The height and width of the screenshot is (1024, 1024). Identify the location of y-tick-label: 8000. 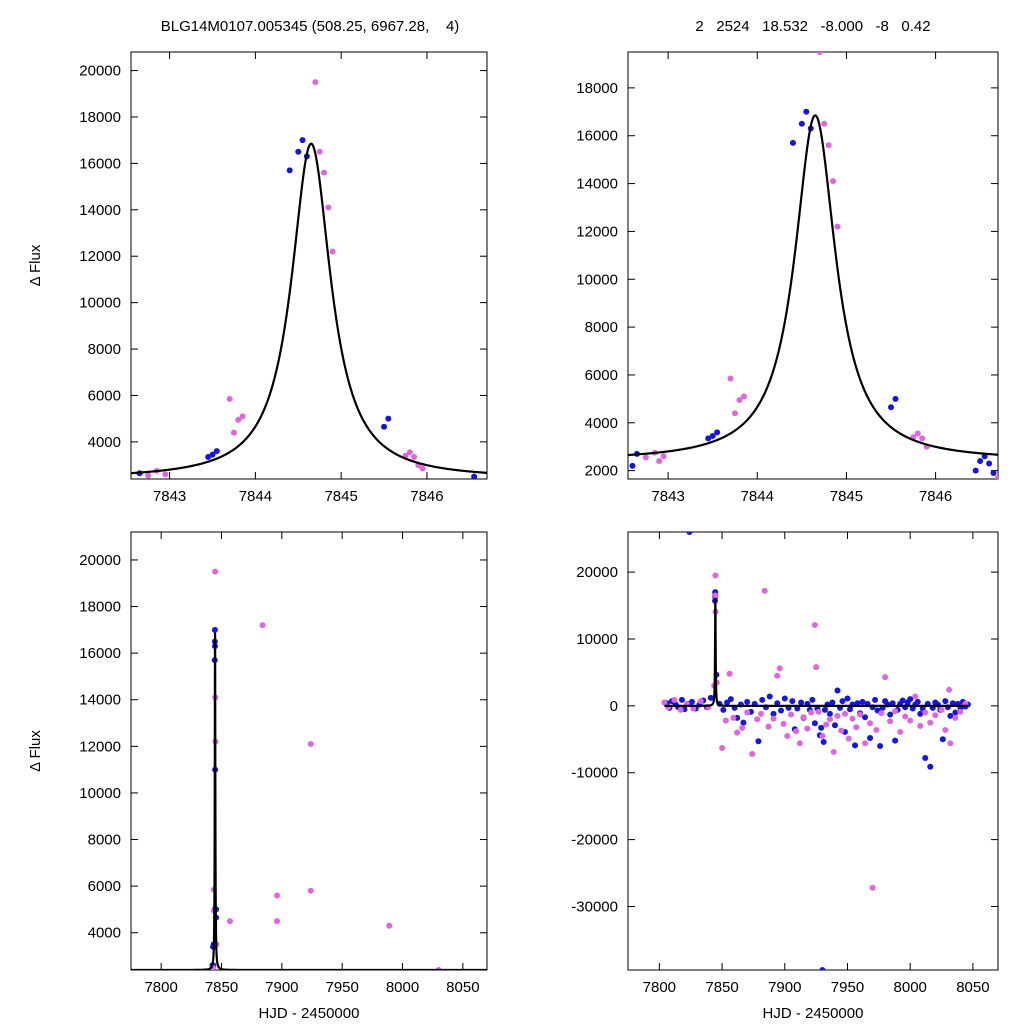
(601, 327).